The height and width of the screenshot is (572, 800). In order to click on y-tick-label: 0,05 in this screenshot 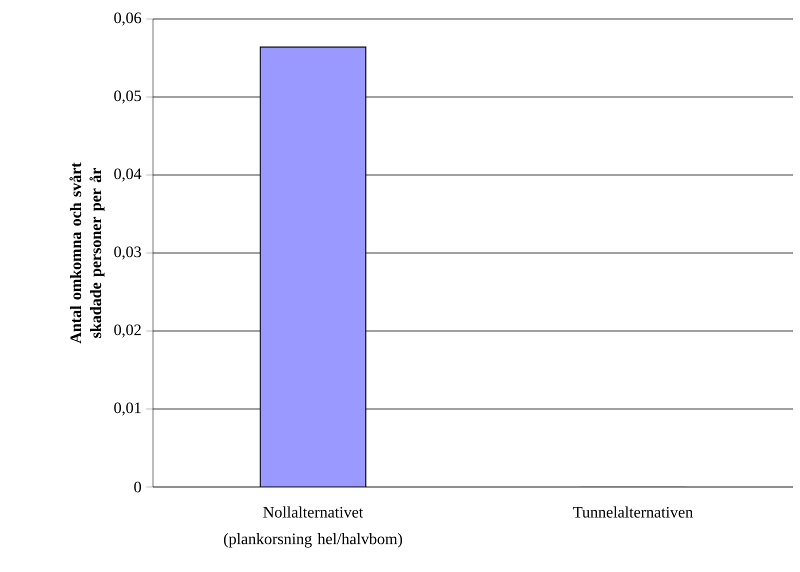, I will do `click(128, 97)`.